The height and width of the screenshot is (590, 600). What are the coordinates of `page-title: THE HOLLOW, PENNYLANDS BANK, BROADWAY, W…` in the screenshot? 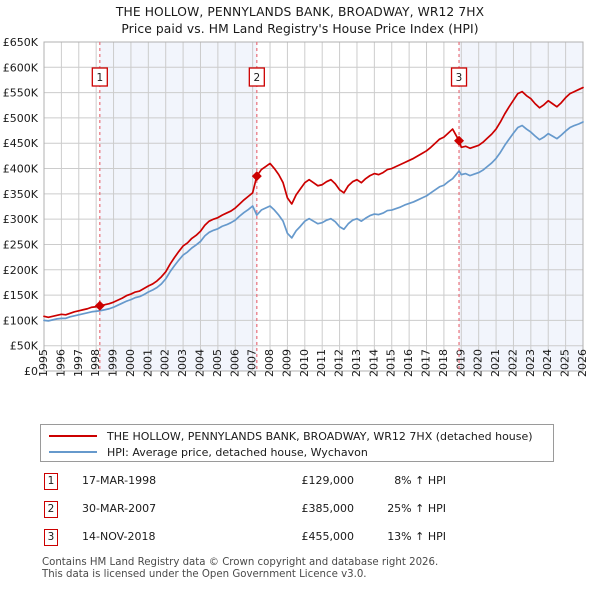 It's located at (300, 21).